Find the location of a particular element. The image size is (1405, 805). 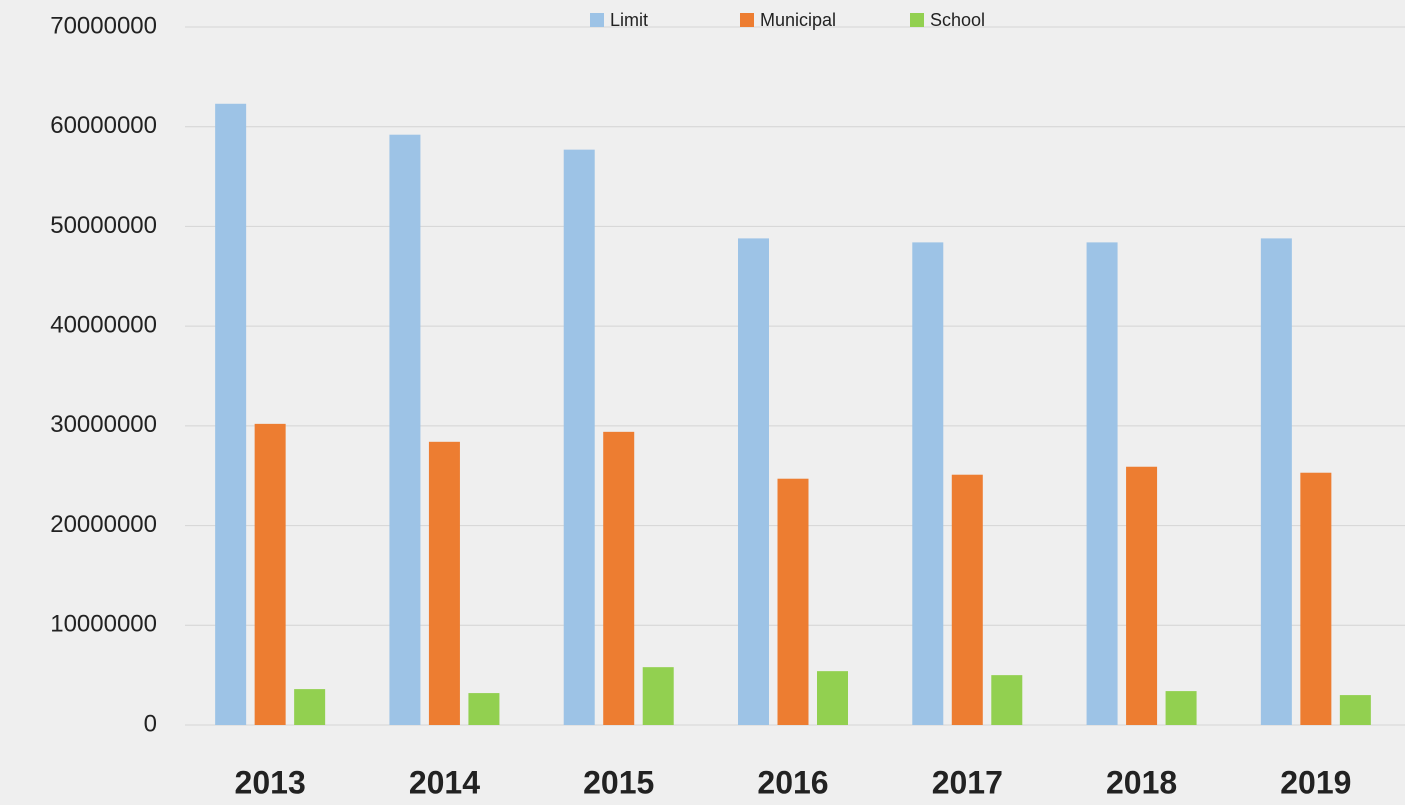

x-tick-label: 2014 is located at coordinates (444, 782).